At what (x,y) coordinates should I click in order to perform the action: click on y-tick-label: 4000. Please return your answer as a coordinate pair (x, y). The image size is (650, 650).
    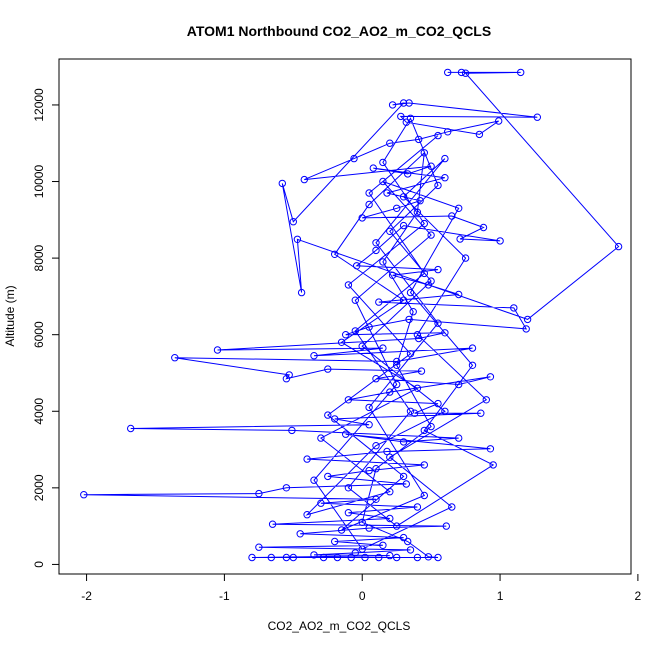
    Looking at the image, I should click on (39, 411).